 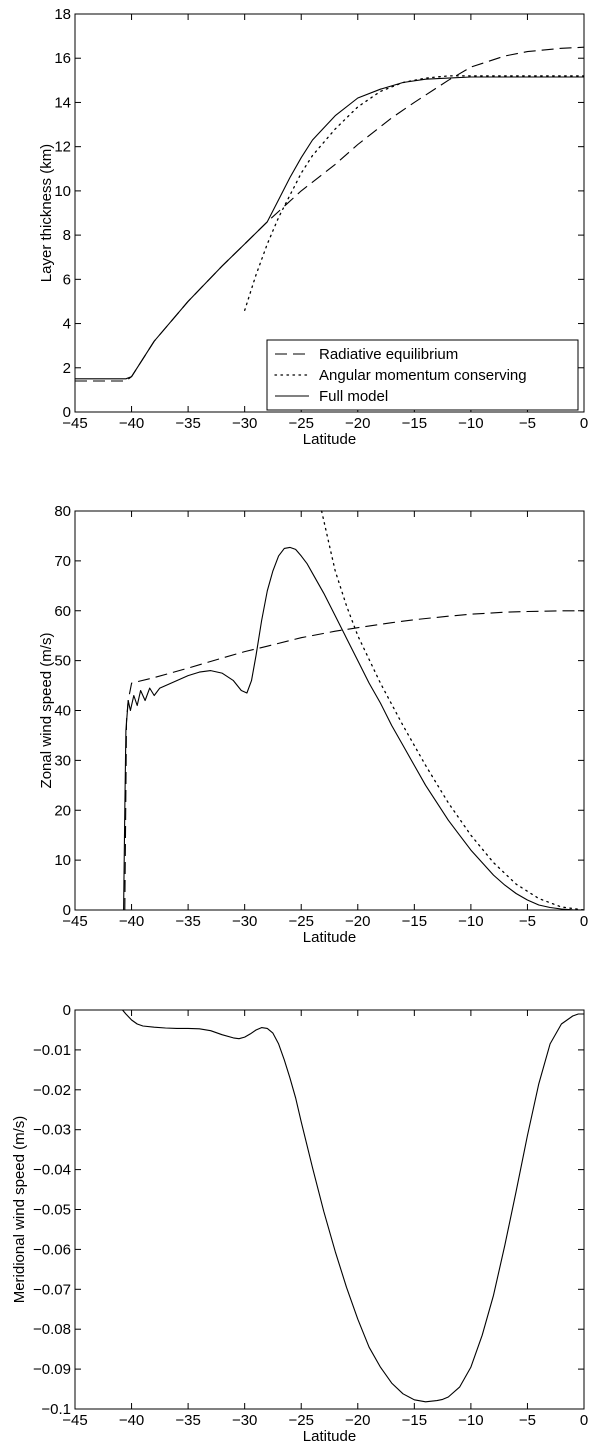 I want to click on y-tick-label: 18, so click(x=62, y=14).